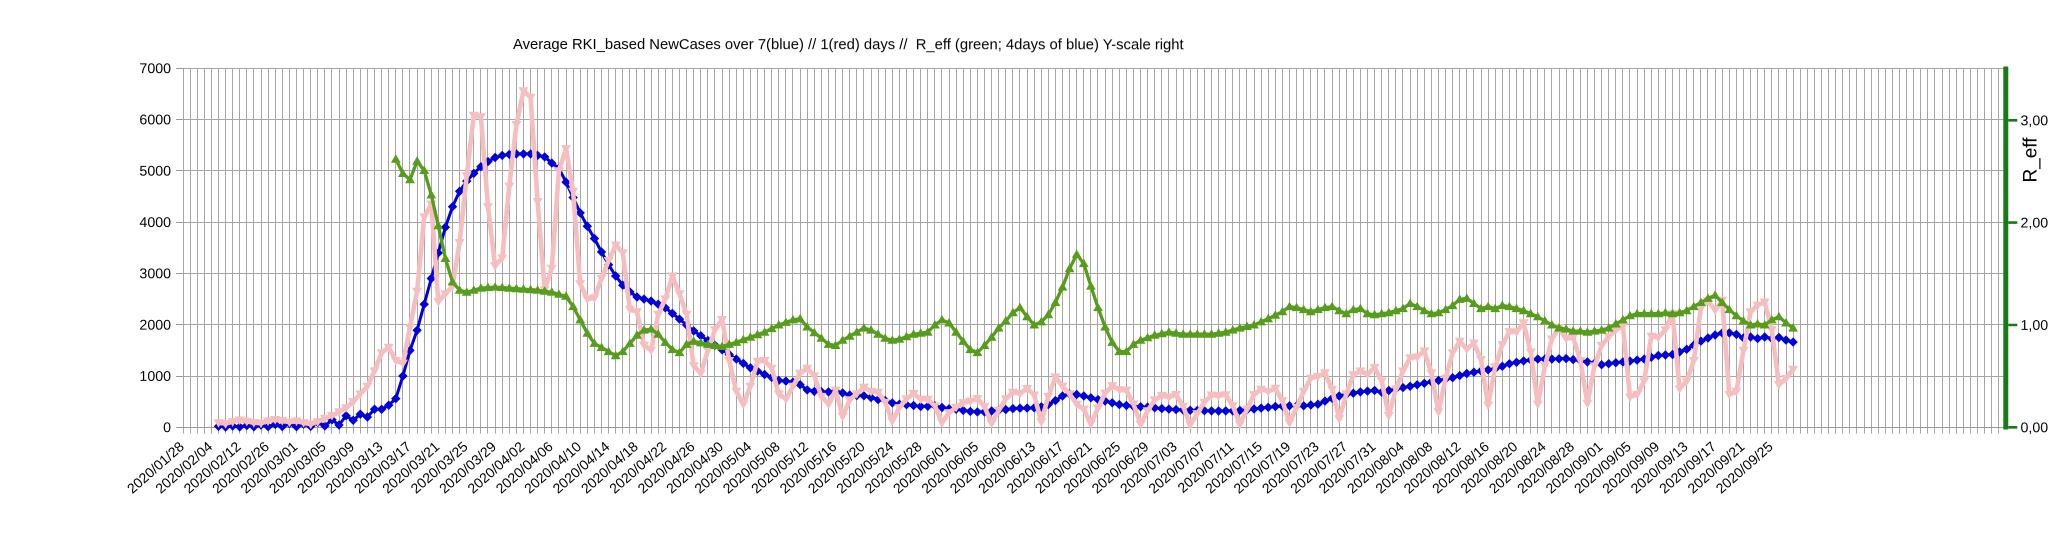  What do you see at coordinates (155, 326) in the screenshot?
I see `svg-text: 2000` at bounding box center [155, 326].